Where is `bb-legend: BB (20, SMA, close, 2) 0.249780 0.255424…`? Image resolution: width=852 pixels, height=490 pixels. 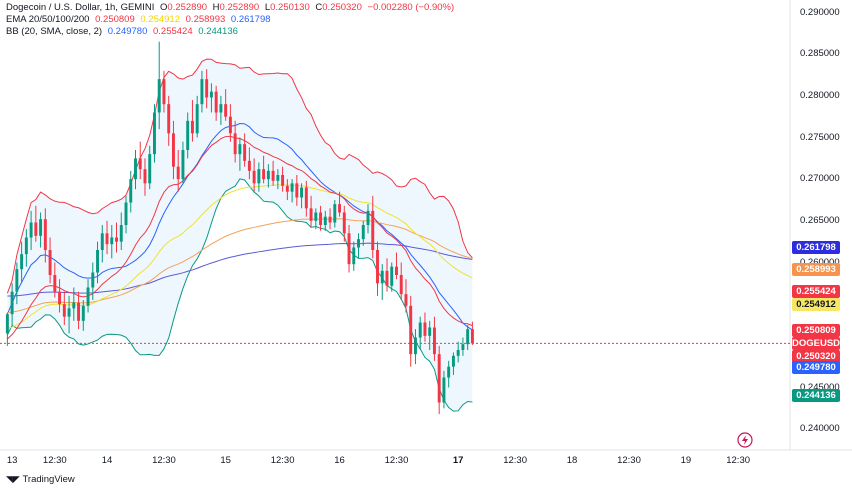 bb-legend: BB (20, SMA, close, 2) 0.249780 0.255424… is located at coordinates (123, 32).